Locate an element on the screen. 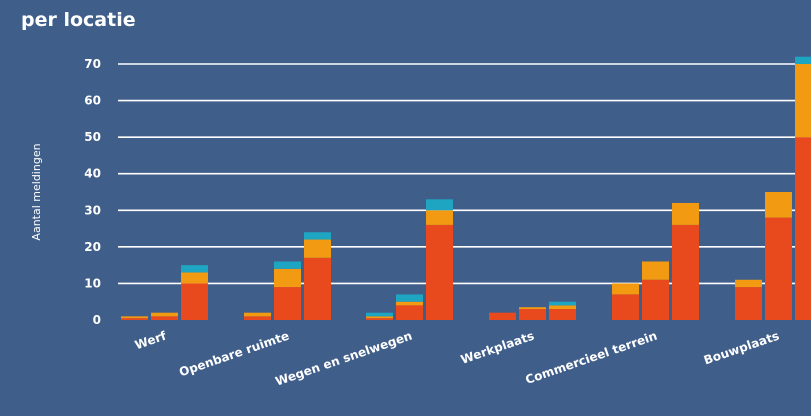  y-tick-label-20: 20 is located at coordinates (92, 247).